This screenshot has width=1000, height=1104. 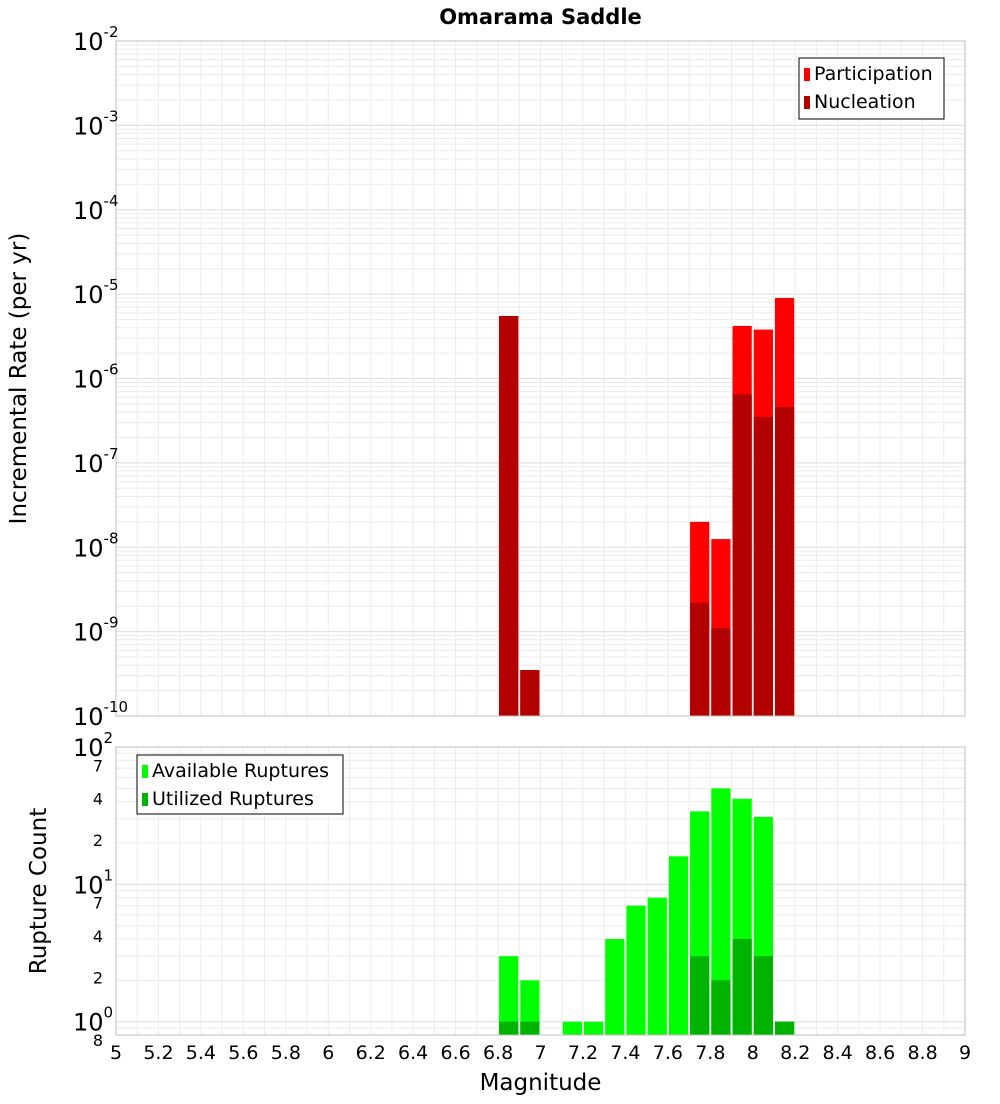 I want to click on x-tick-label: 8.2, so click(x=795, y=1053).